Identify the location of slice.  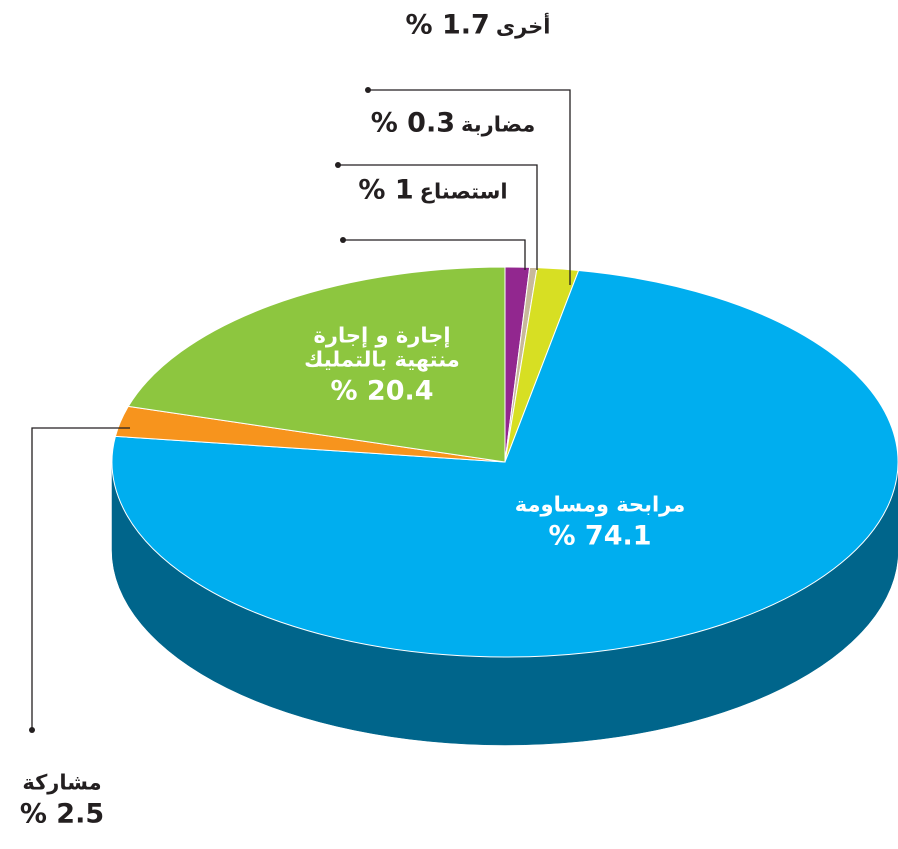
(316, 364).